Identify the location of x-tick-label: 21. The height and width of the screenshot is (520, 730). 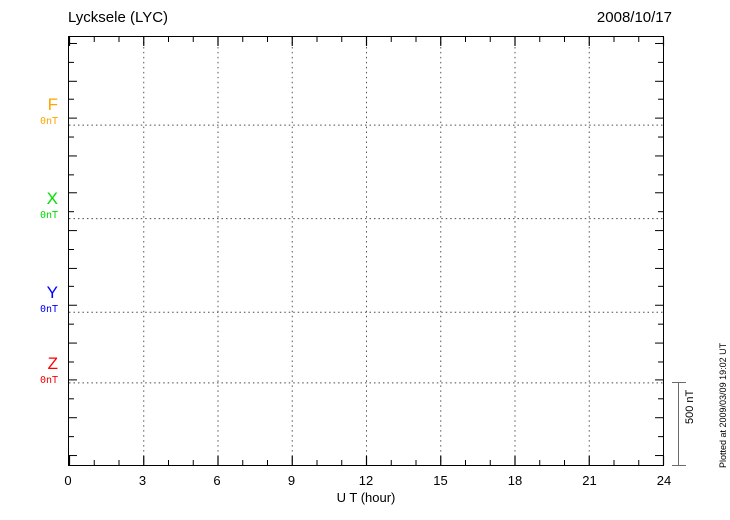
(589, 480).